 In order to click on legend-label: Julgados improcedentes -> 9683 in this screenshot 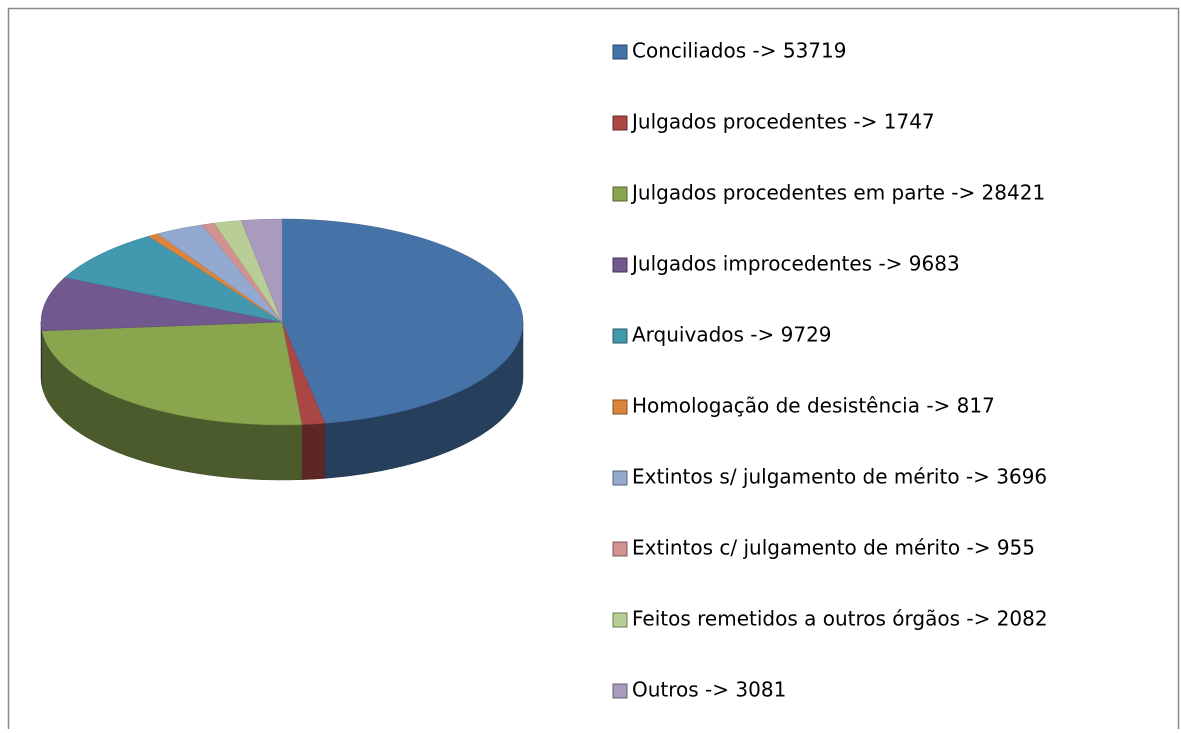, I will do `click(795, 264)`.